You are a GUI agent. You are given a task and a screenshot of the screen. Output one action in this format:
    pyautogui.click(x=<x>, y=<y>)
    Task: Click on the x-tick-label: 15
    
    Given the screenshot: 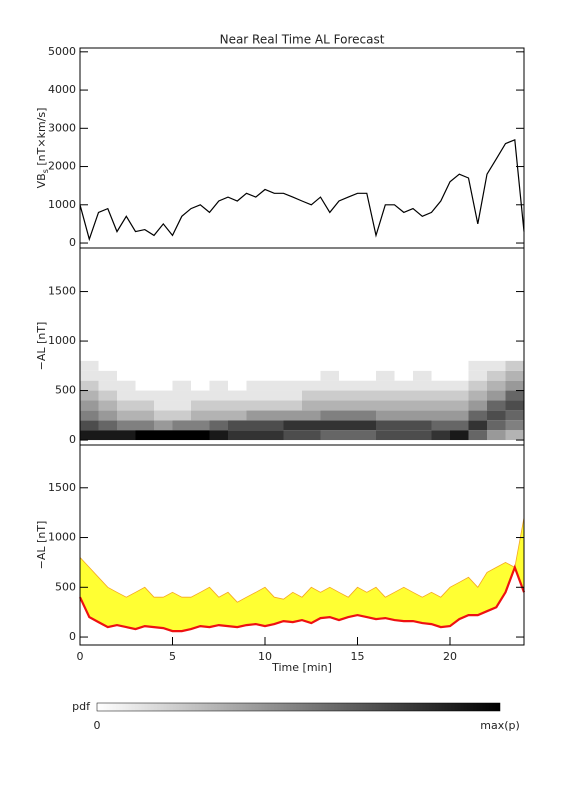 What is the action you would take?
    pyautogui.click(x=358, y=656)
    